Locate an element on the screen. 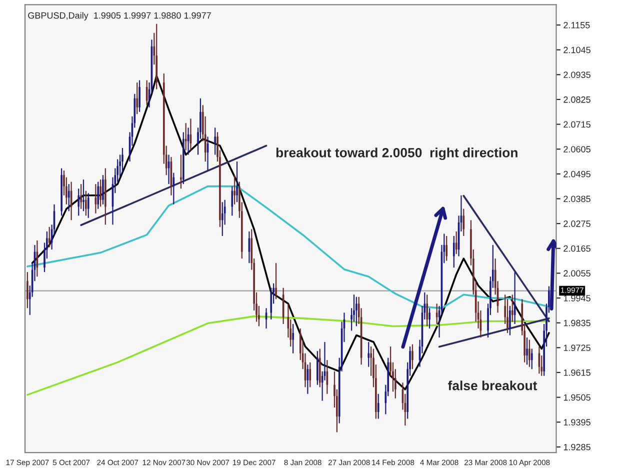 This screenshot has width=625, height=469. y-tick-label: 2.0165 is located at coordinates (577, 248).